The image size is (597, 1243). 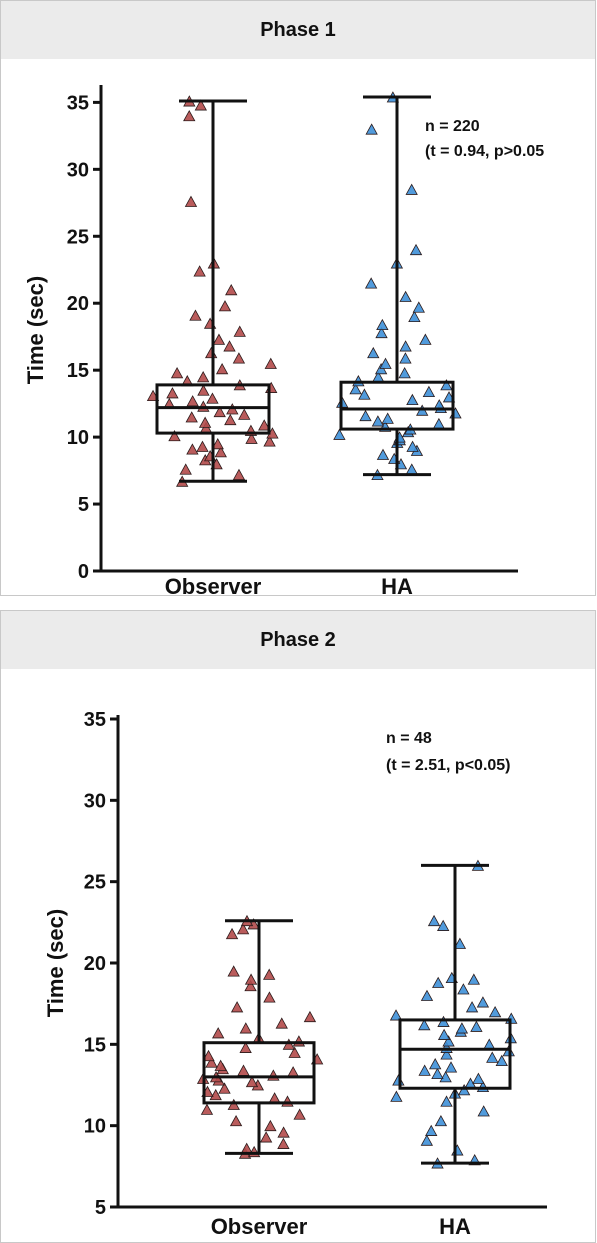 I want to click on phase2-title: Phase 2, so click(x=298, y=640).